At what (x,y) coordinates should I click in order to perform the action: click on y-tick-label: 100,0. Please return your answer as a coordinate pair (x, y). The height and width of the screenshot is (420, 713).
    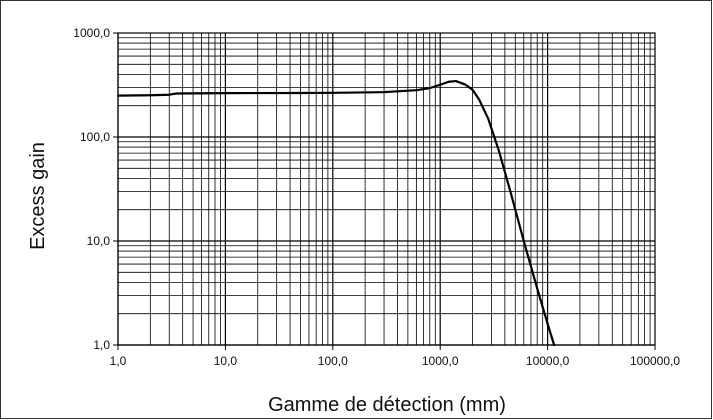
    Looking at the image, I should click on (95, 137).